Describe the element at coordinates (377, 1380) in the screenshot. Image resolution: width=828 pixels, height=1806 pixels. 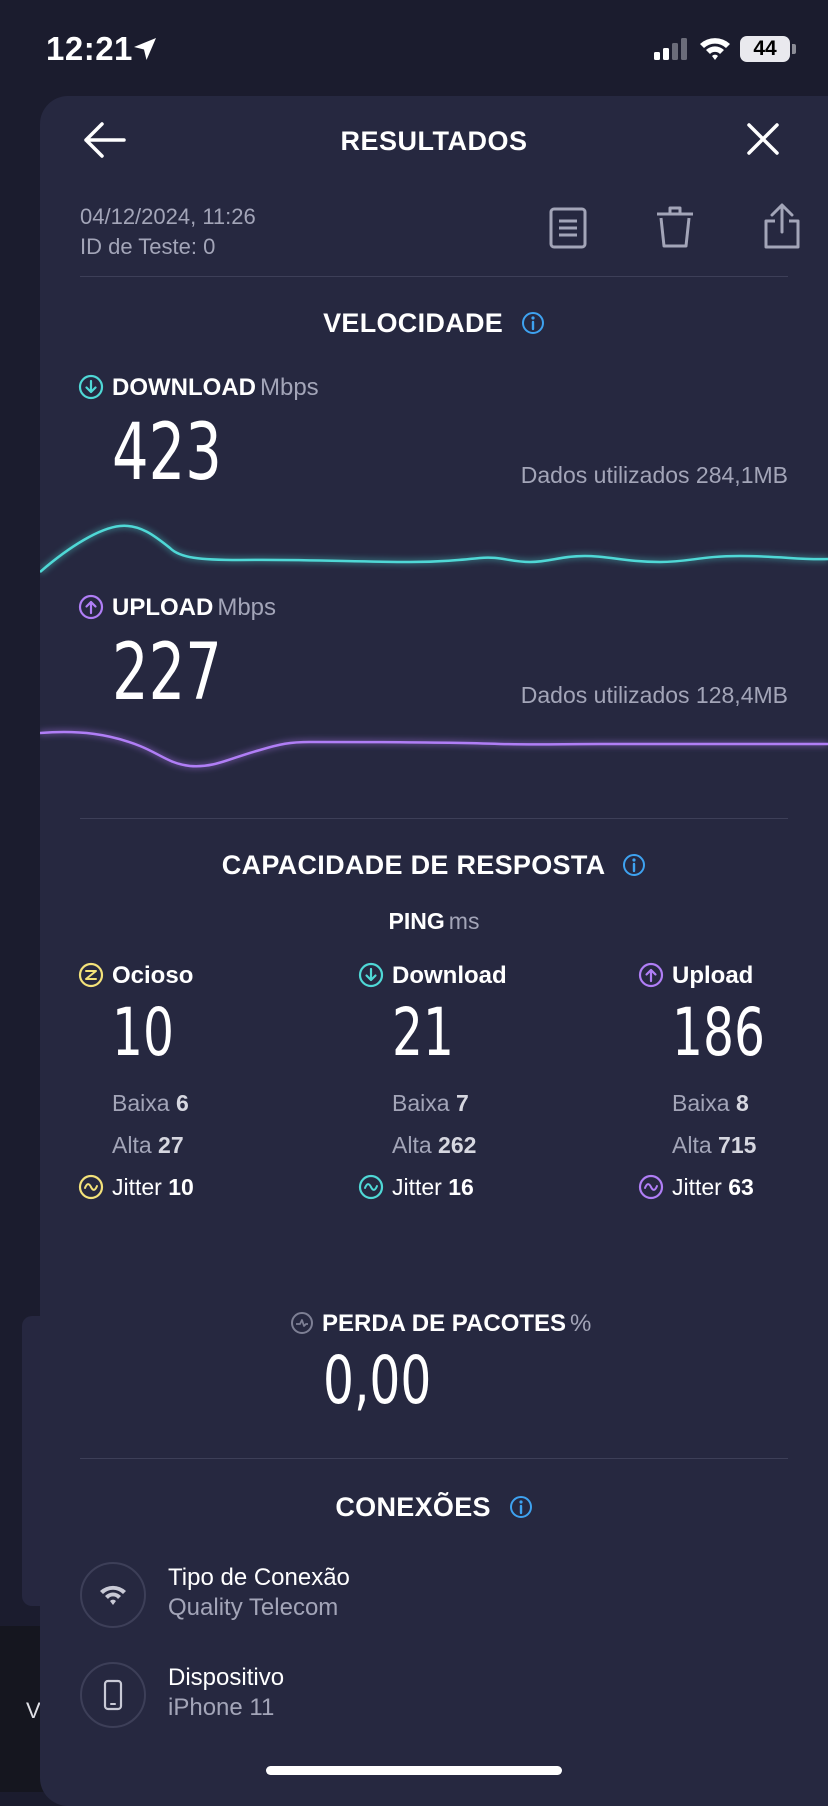
I see `packet-loss-value: 0,00` at that location.